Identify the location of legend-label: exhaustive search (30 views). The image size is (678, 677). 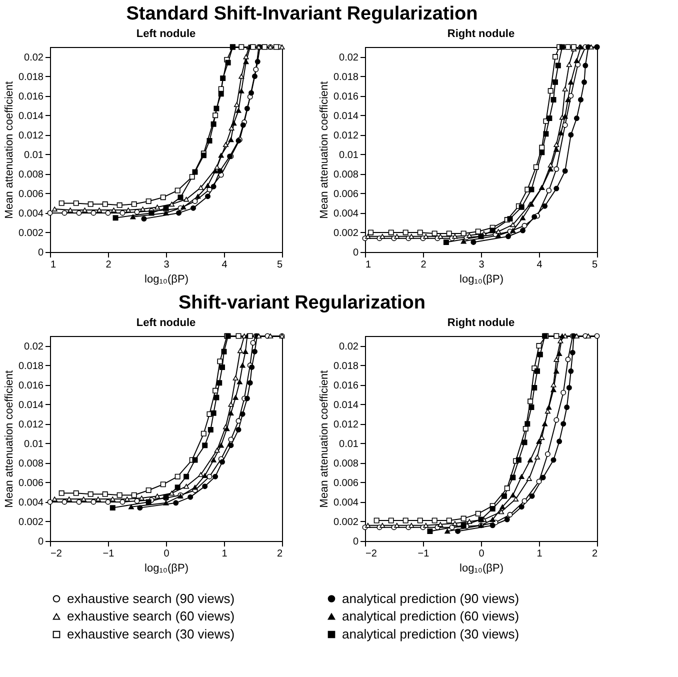
(151, 634).